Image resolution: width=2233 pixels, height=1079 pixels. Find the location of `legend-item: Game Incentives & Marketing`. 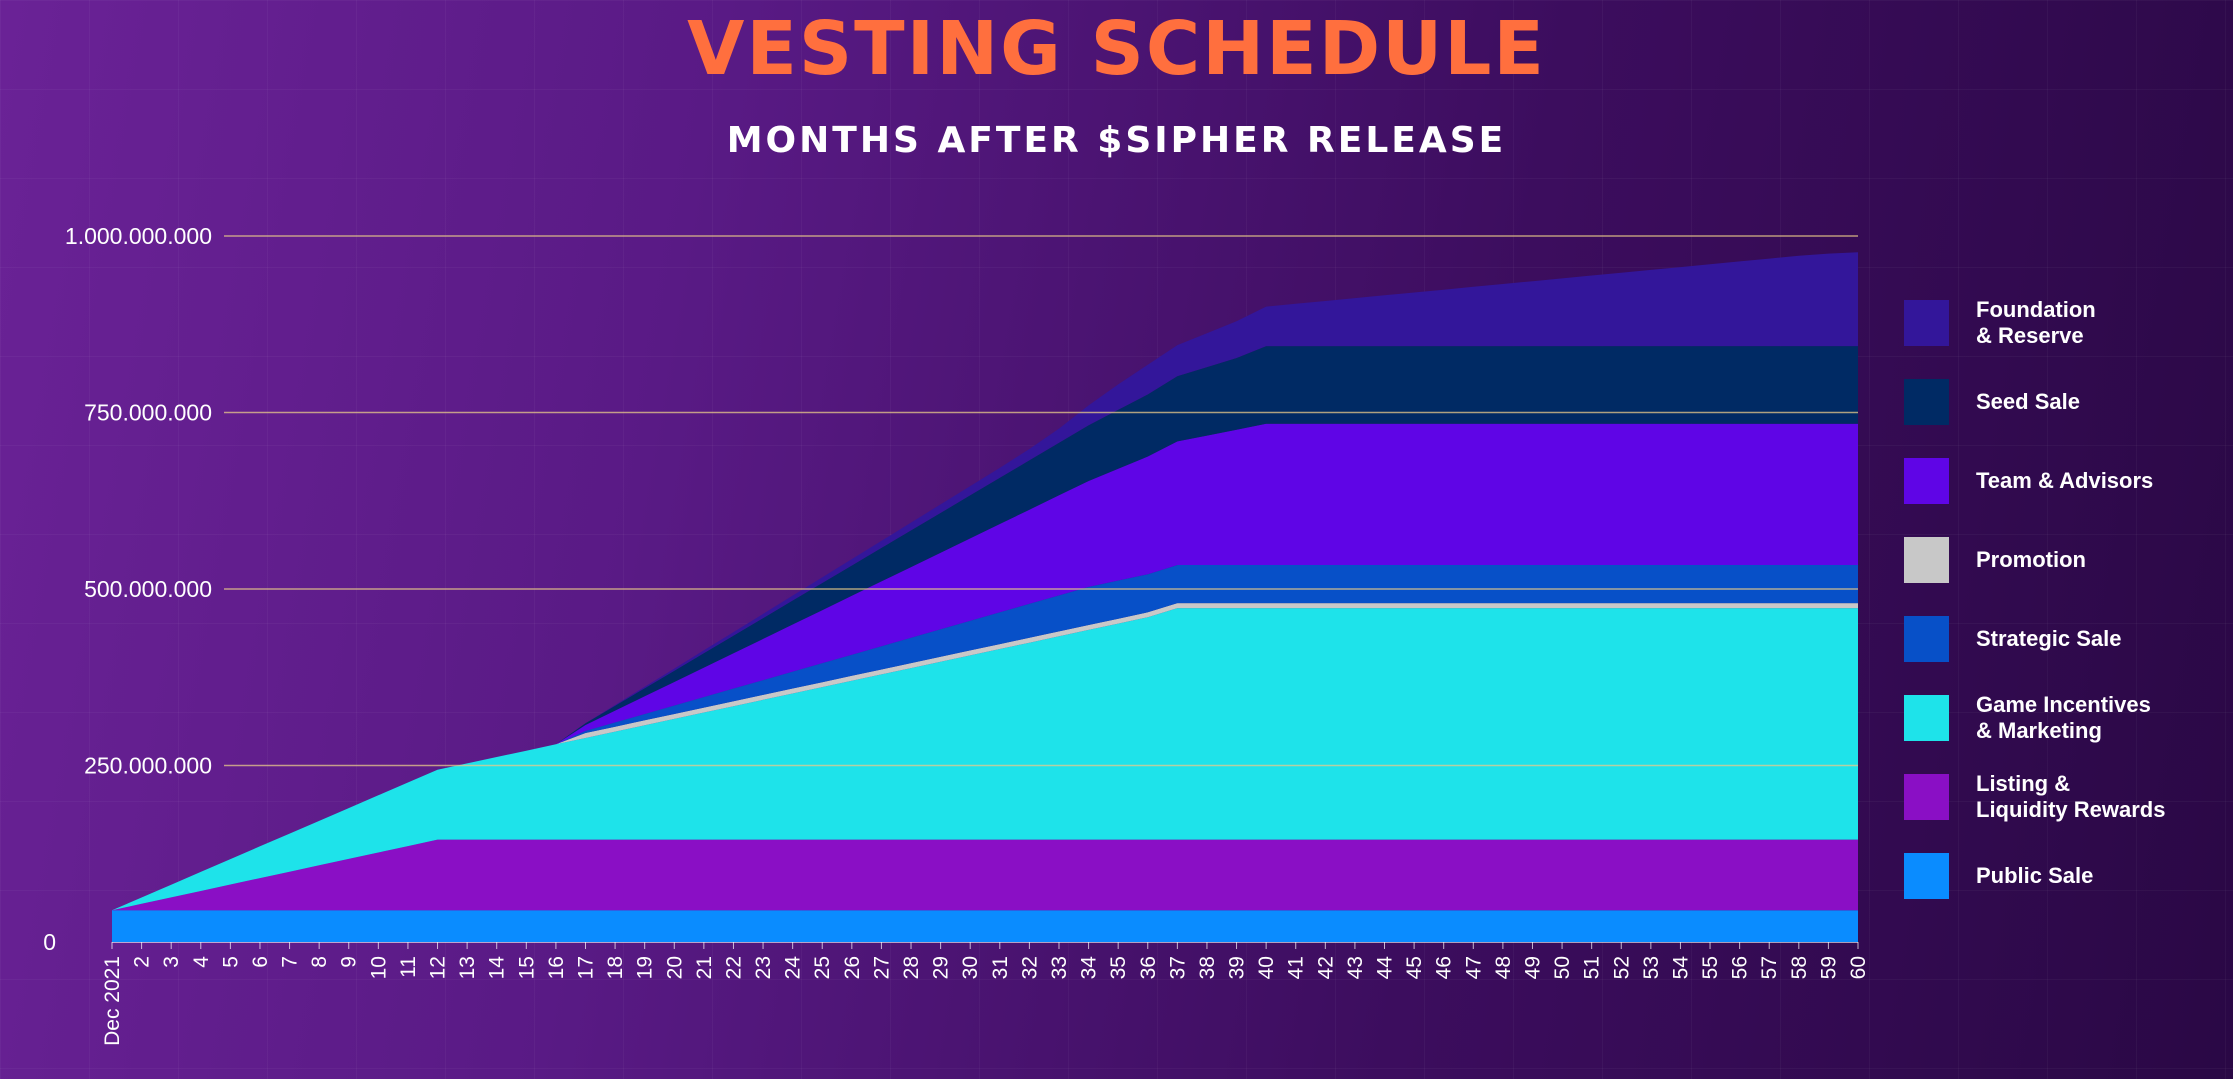

legend-item: Game Incentives & Marketing is located at coordinates (2064, 717).